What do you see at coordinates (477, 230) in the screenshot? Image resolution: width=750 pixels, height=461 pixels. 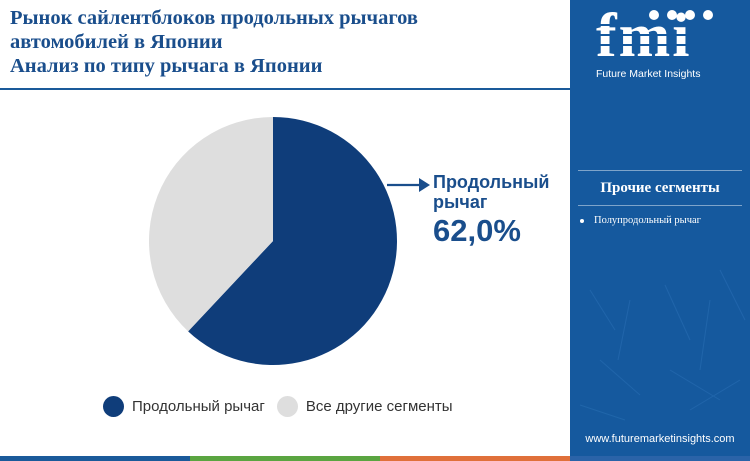 I see `callout-value: 62,0%` at bounding box center [477, 230].